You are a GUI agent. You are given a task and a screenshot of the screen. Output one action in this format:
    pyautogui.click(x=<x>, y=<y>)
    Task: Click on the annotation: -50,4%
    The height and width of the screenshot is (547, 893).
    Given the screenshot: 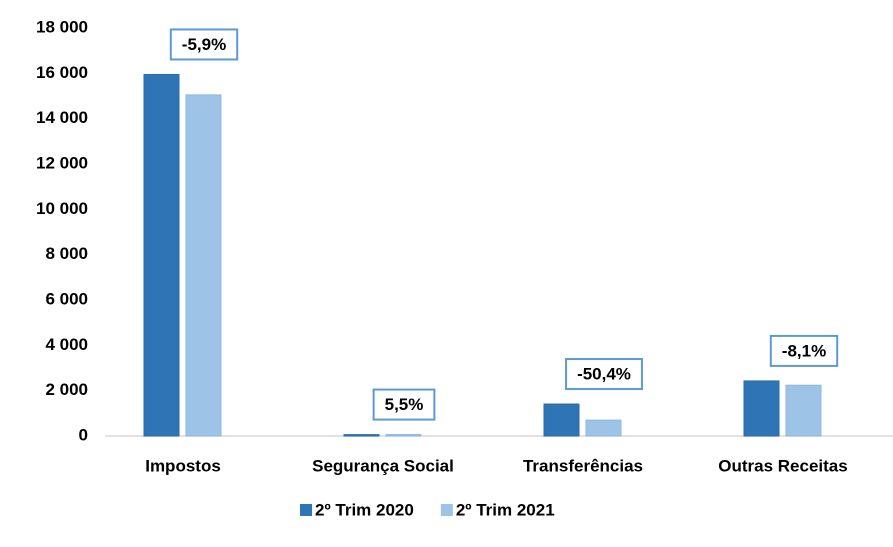 What is the action you would take?
    pyautogui.click(x=604, y=374)
    